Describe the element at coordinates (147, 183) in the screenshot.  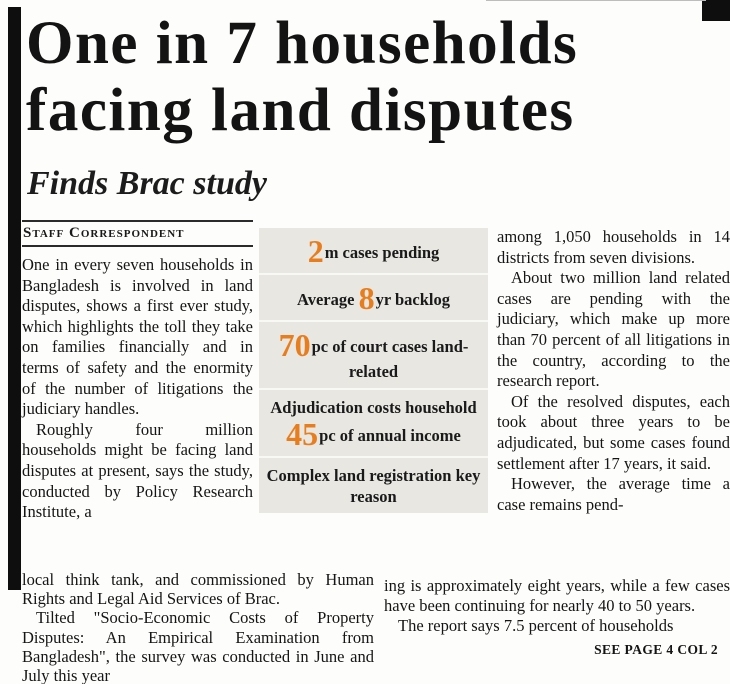
I see `subhead: Finds Brac study` at that location.